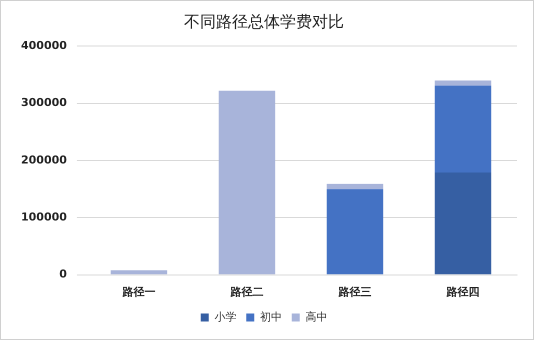 Image resolution: width=534 pixels, height=340 pixels. I want to click on x-tick-label: 路径二, so click(246, 291).